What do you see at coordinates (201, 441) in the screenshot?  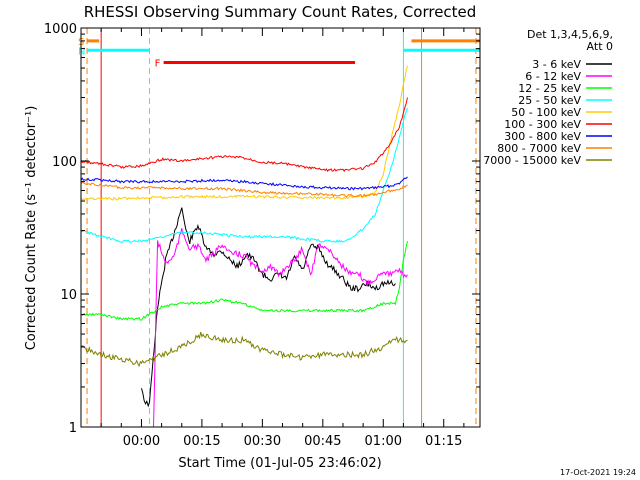 I see `x-tick-label-1: 00:15` at bounding box center [201, 441].